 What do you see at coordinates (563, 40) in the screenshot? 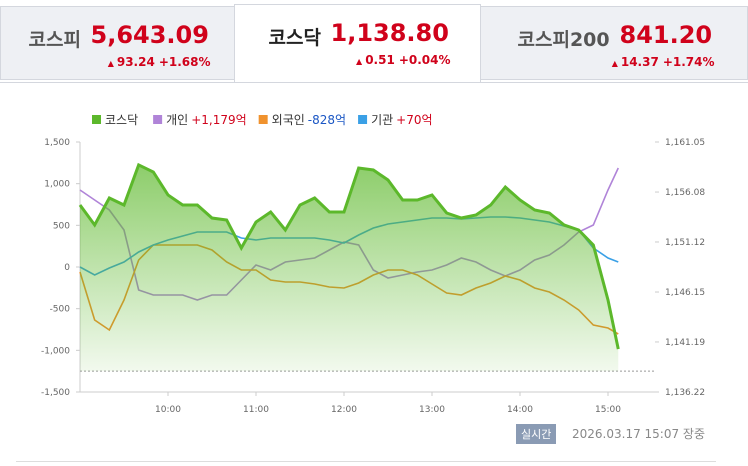
I see `tab-name: 코스피200` at bounding box center [563, 40].